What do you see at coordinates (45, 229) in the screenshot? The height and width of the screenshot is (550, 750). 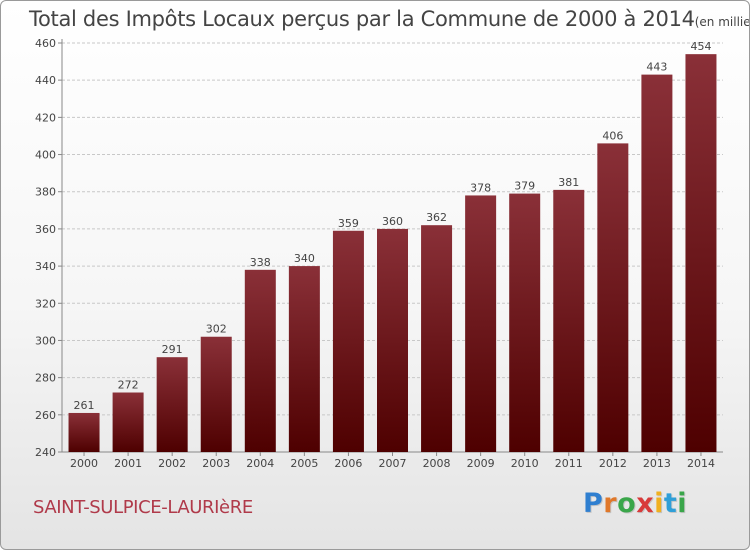 I see `y-tick-label: 360` at bounding box center [45, 229].